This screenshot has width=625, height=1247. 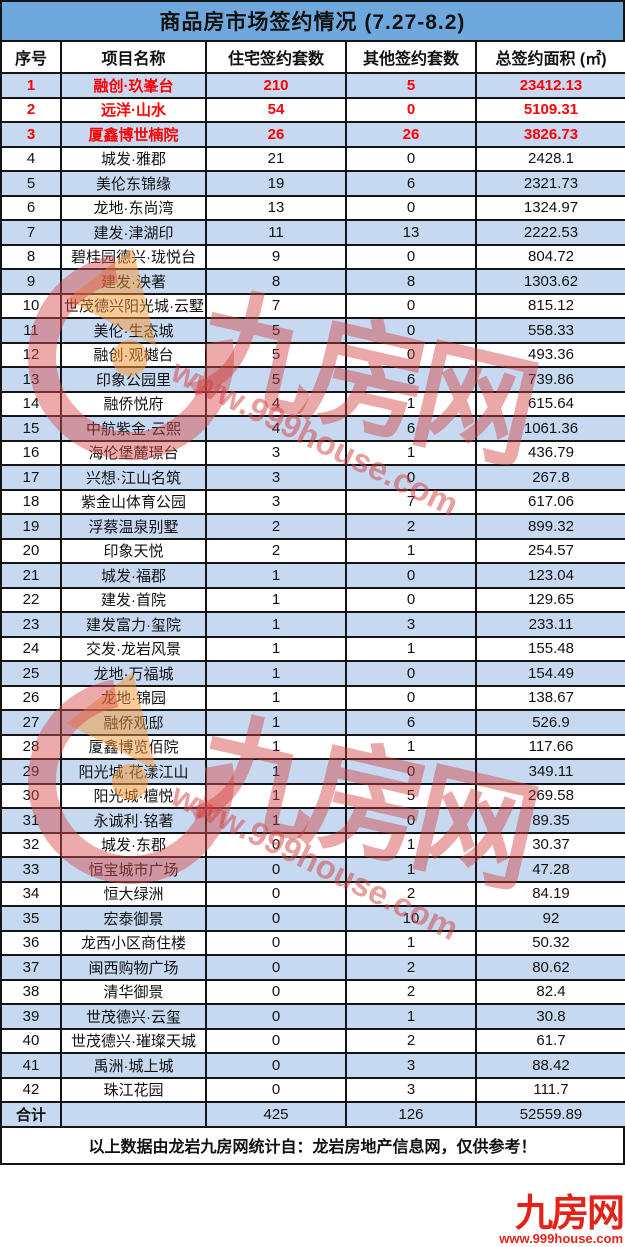 What do you see at coordinates (312, 477) in the screenshot?
I see `table-row: 17 兴想·江山名筑 3 0 267.8` at bounding box center [312, 477].